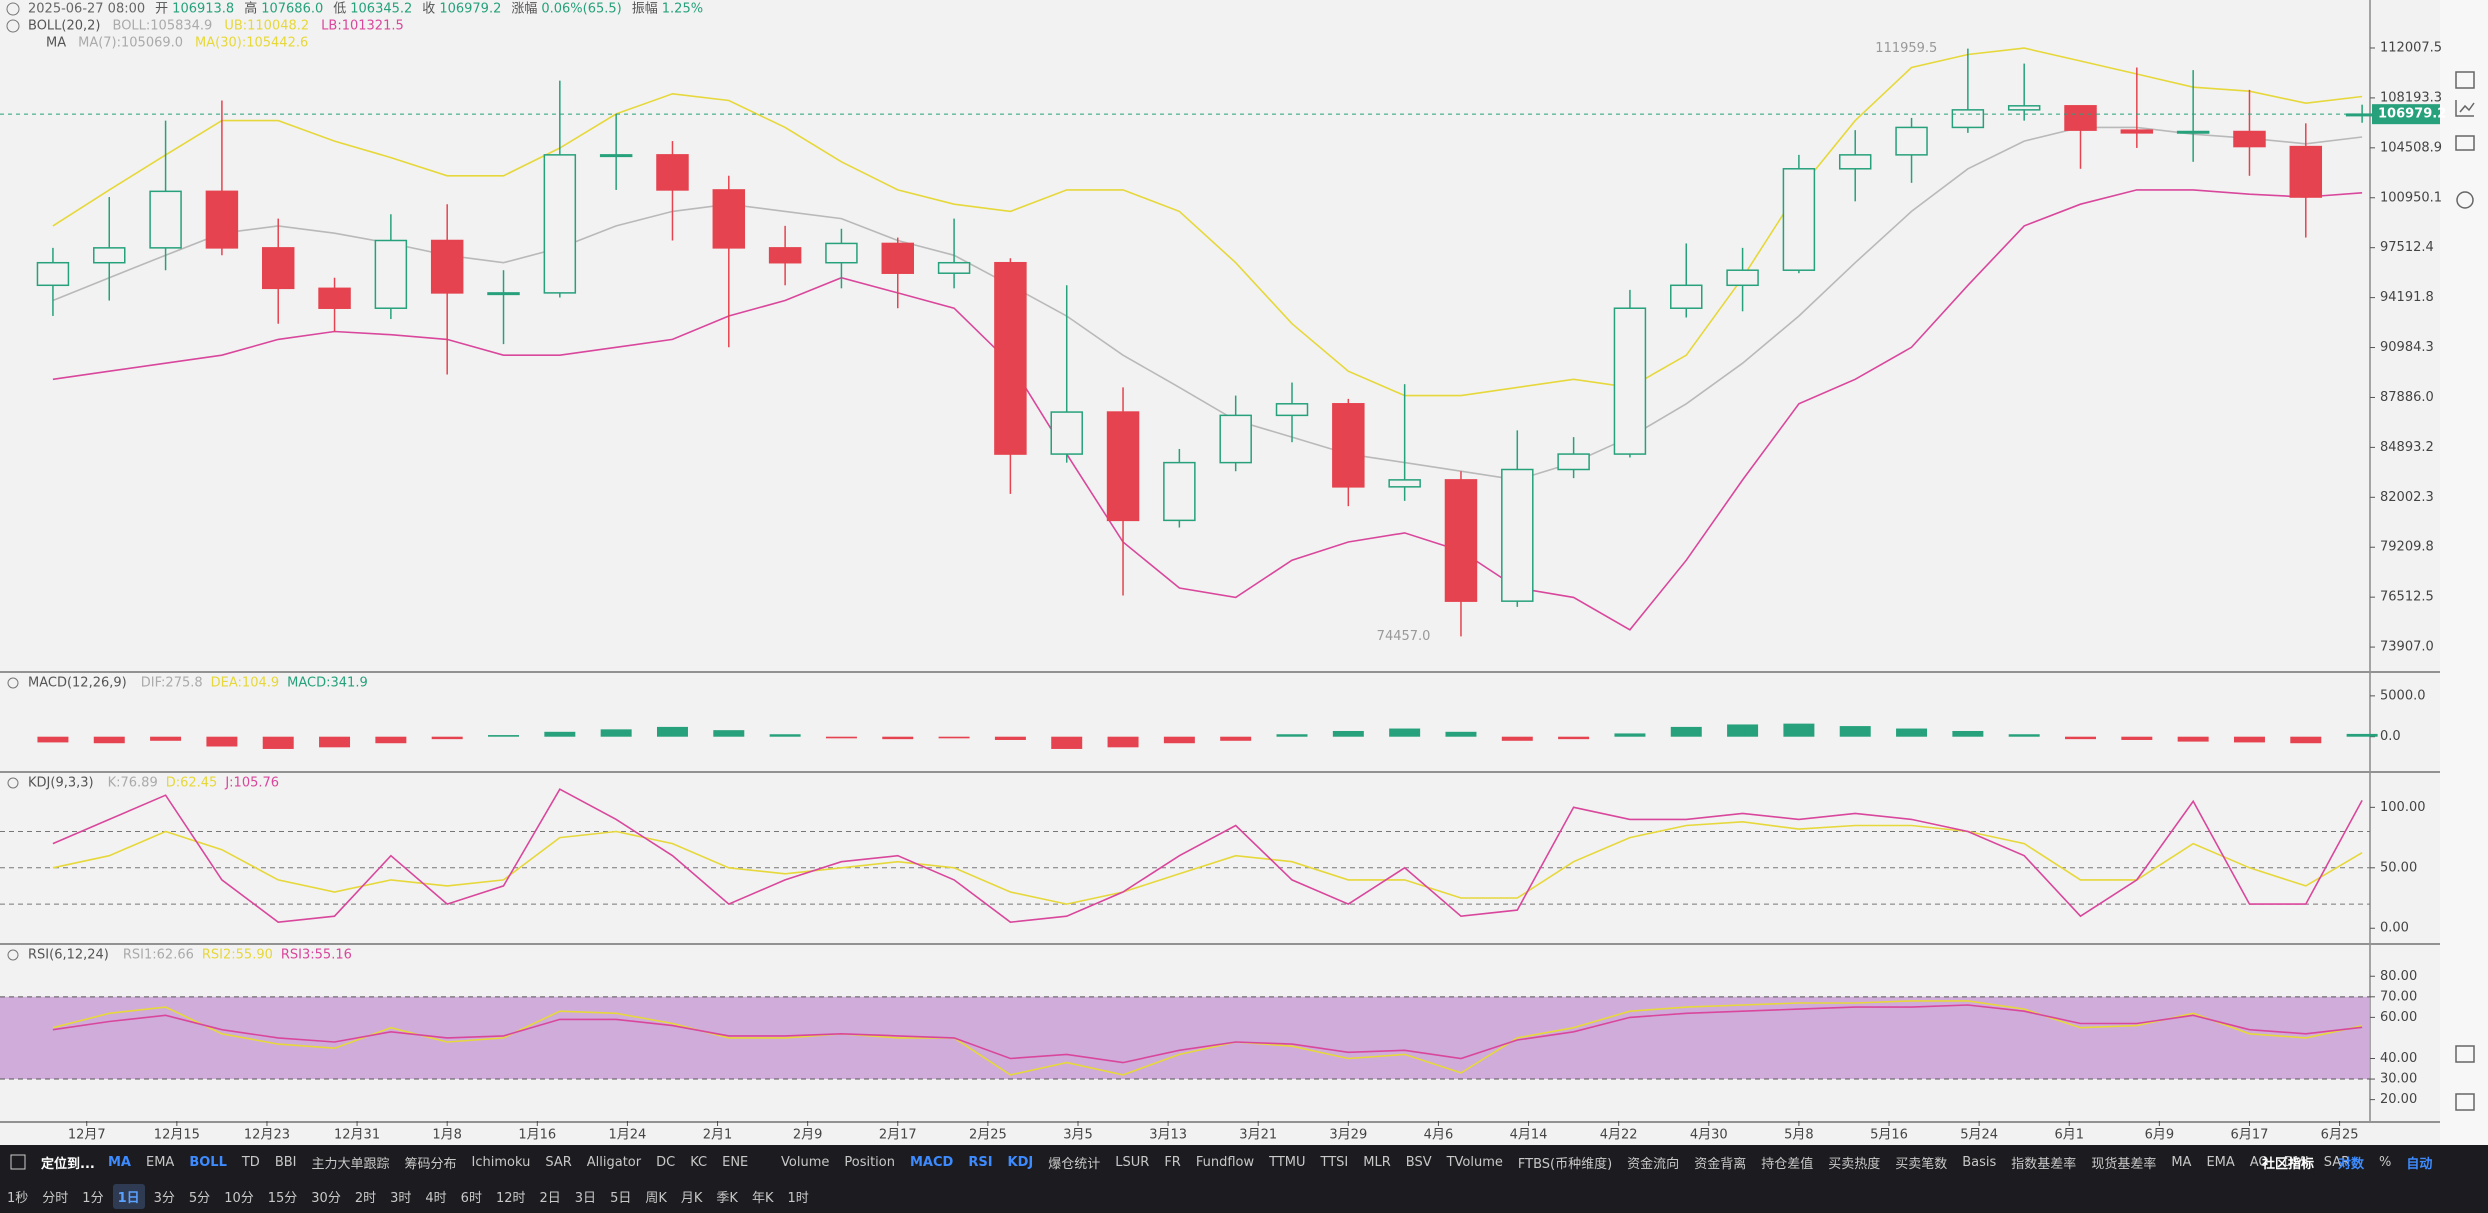 The height and width of the screenshot is (1213, 2488). I want to click on toolbar-item: 6时, so click(471, 1198).